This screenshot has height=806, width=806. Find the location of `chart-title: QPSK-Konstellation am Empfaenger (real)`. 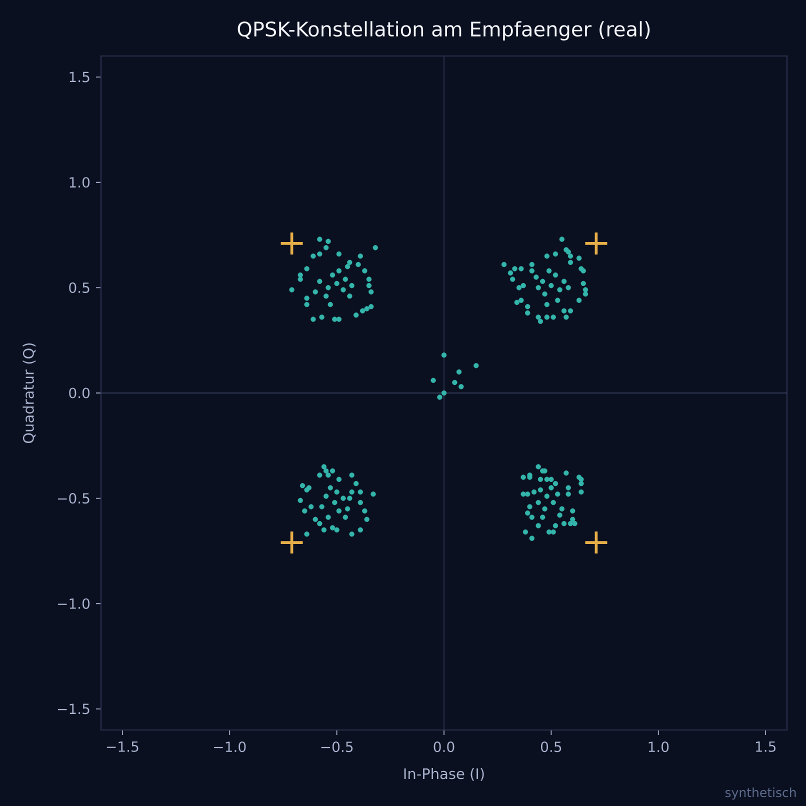

chart-title: QPSK-Konstellation am Empfaenger (real) is located at coordinates (444, 30).